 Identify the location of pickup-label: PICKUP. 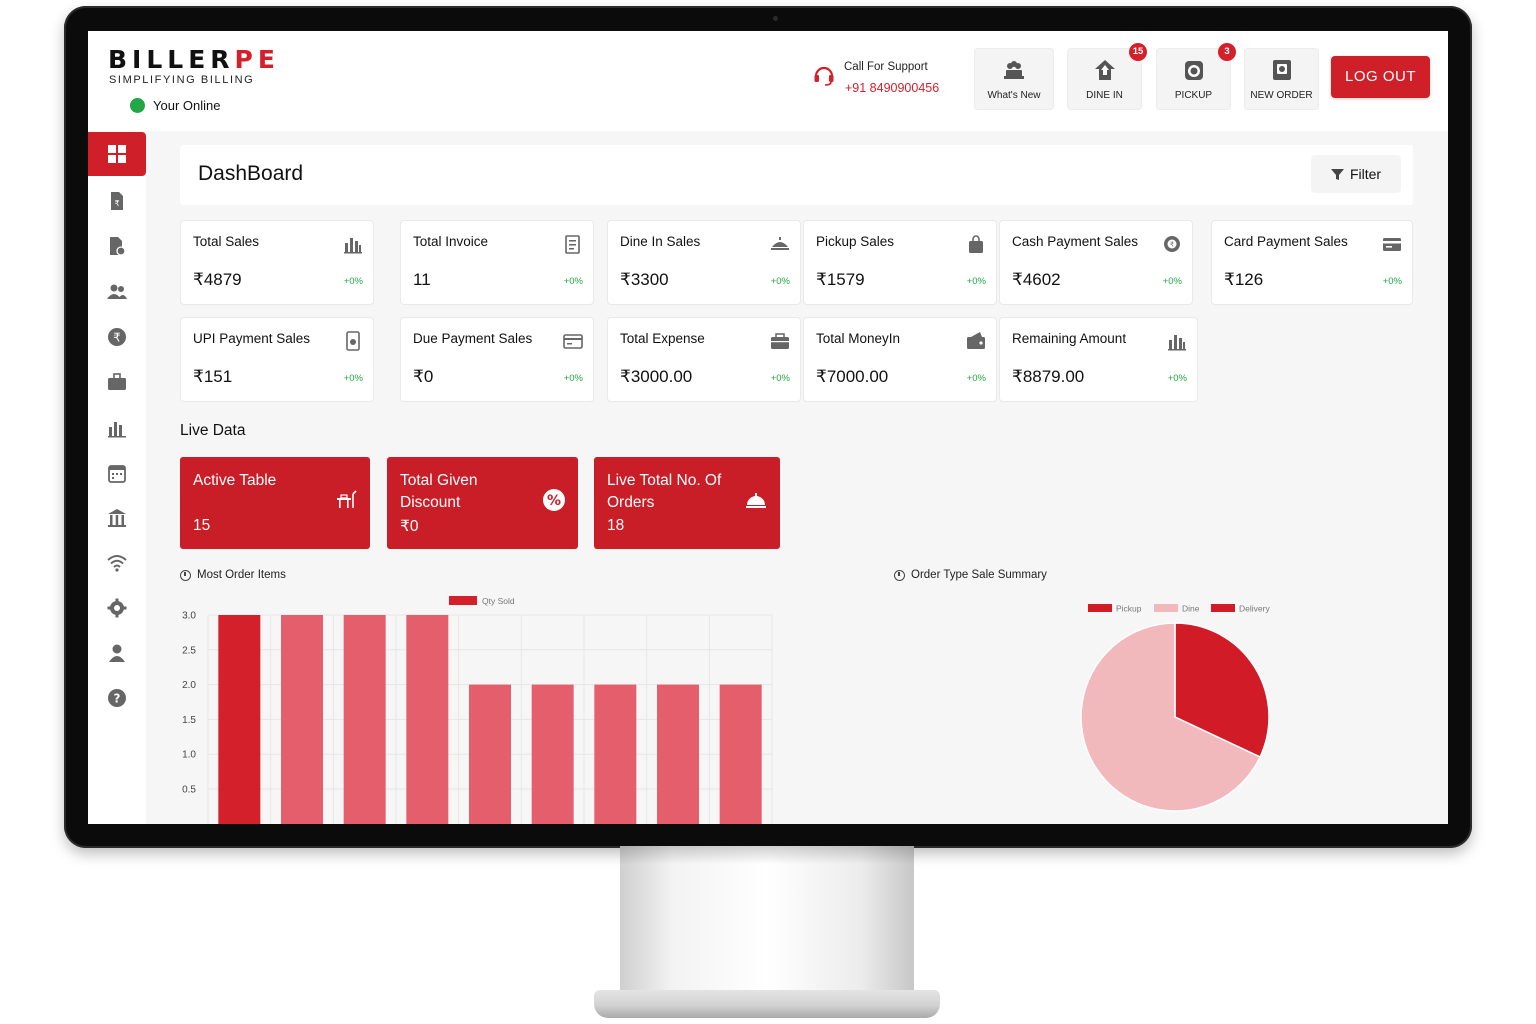
(1193, 95).